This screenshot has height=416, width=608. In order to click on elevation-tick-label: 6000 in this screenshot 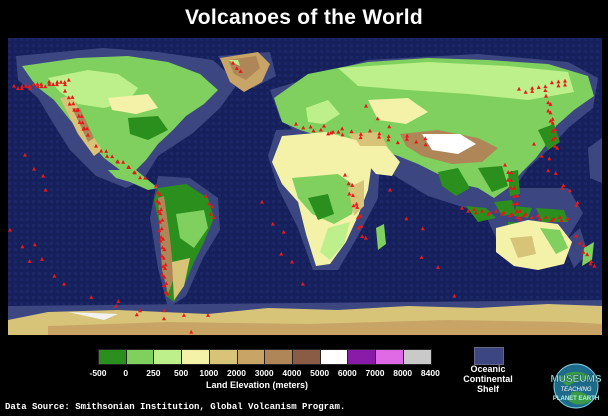, I will do `click(347, 373)`.